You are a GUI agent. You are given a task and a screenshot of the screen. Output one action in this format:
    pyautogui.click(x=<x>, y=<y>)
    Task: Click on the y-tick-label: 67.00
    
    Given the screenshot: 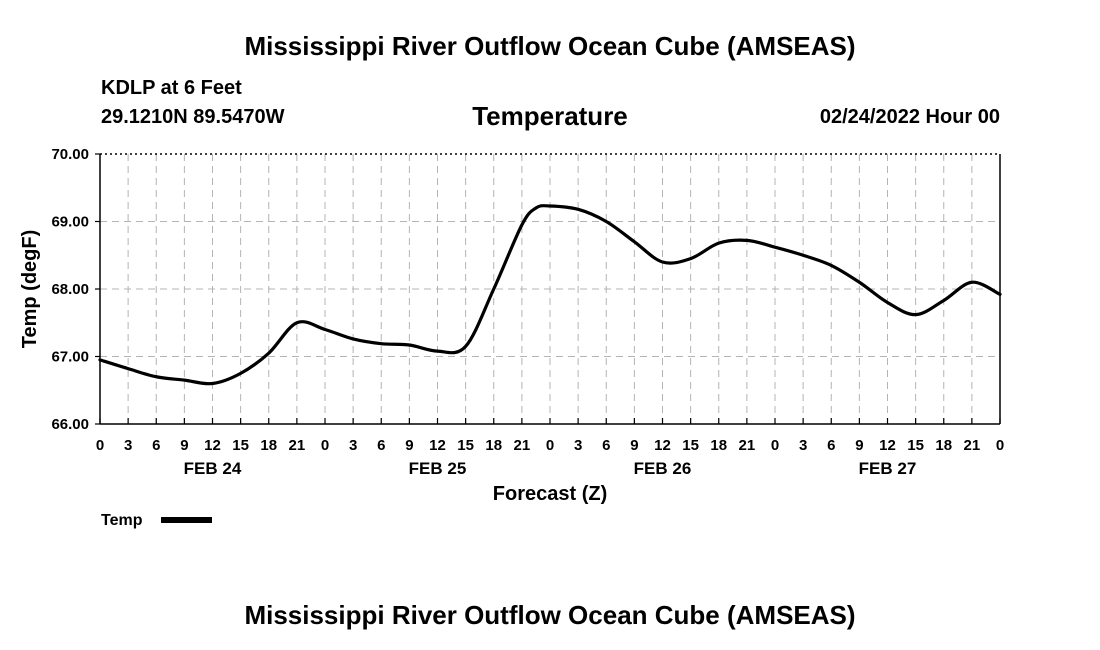 What is the action you would take?
    pyautogui.click(x=70, y=357)
    